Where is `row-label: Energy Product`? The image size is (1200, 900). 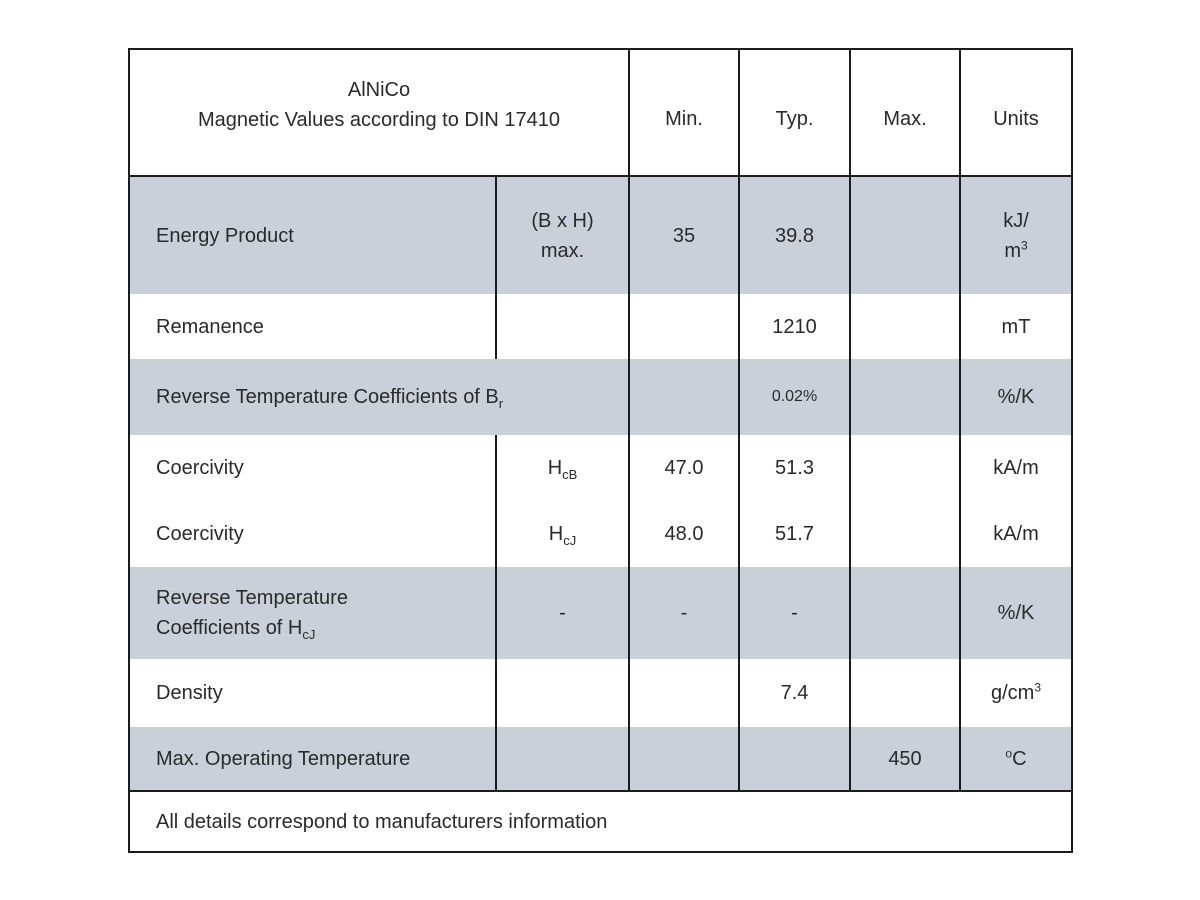 row-label: Energy Product is located at coordinates (313, 235).